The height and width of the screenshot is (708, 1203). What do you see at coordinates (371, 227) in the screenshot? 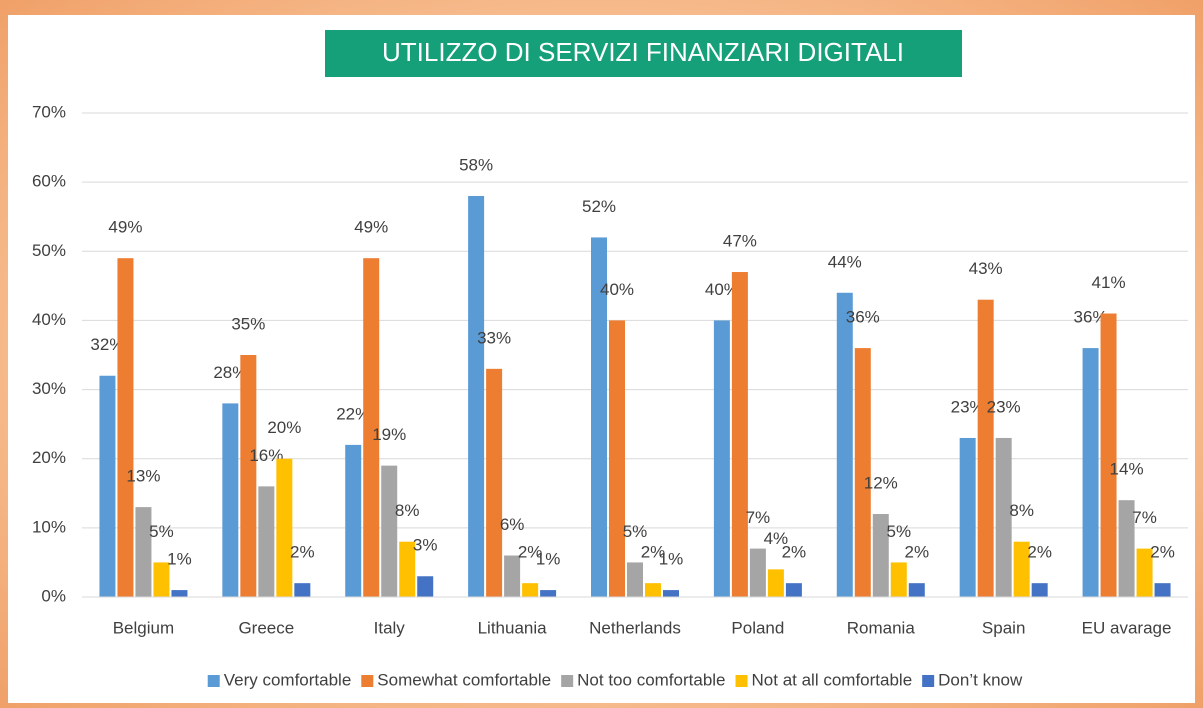
I see `value-label: 49%` at bounding box center [371, 227].